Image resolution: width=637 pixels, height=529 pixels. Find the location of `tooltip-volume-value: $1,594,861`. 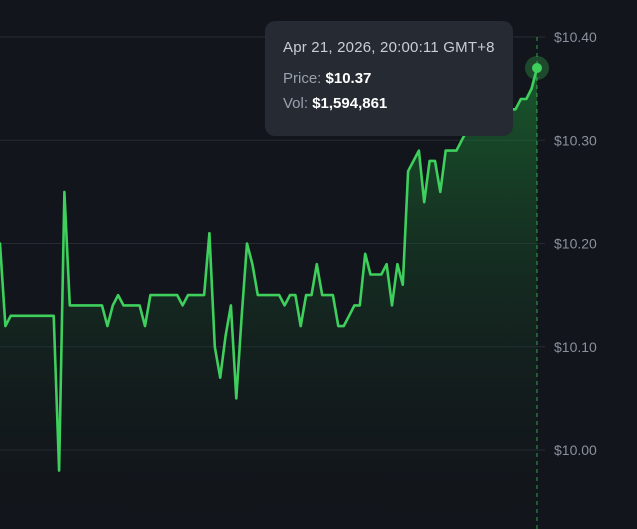

tooltip-volume-value: $1,594,861 is located at coordinates (350, 103).